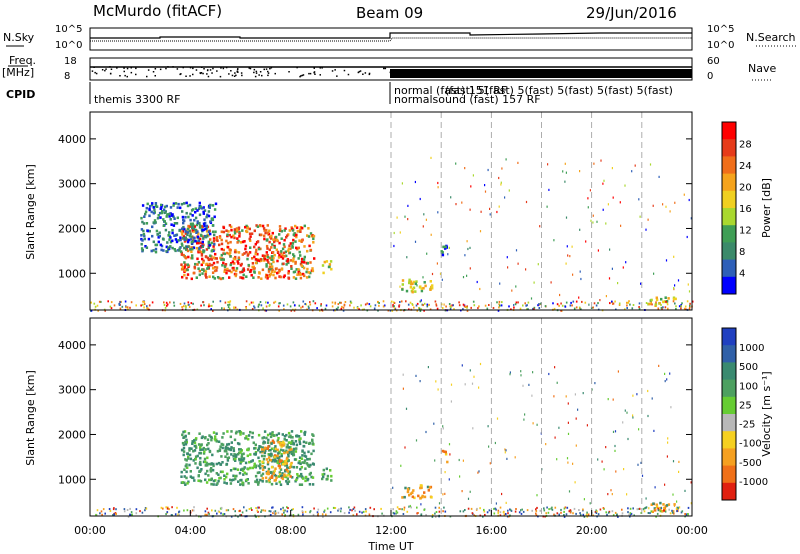 This screenshot has width=800, height=554. I want to click on freq-panel: Freq. [MHz] 18 8 Nave 60 0, so click(389, 68).